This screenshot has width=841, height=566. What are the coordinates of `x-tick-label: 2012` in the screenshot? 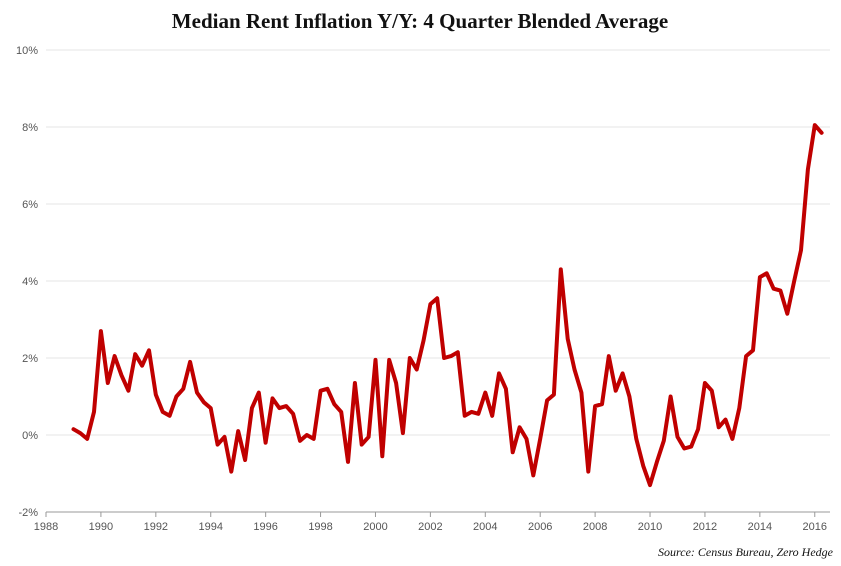 It's located at (705, 527).